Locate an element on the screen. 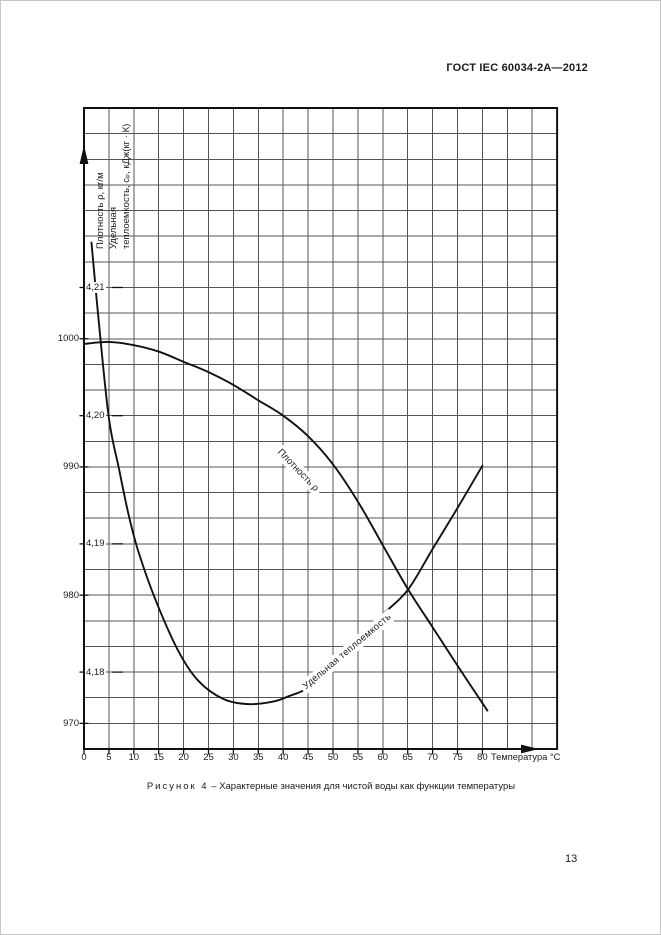  density-tick-label: 980 is located at coordinates (71, 595).